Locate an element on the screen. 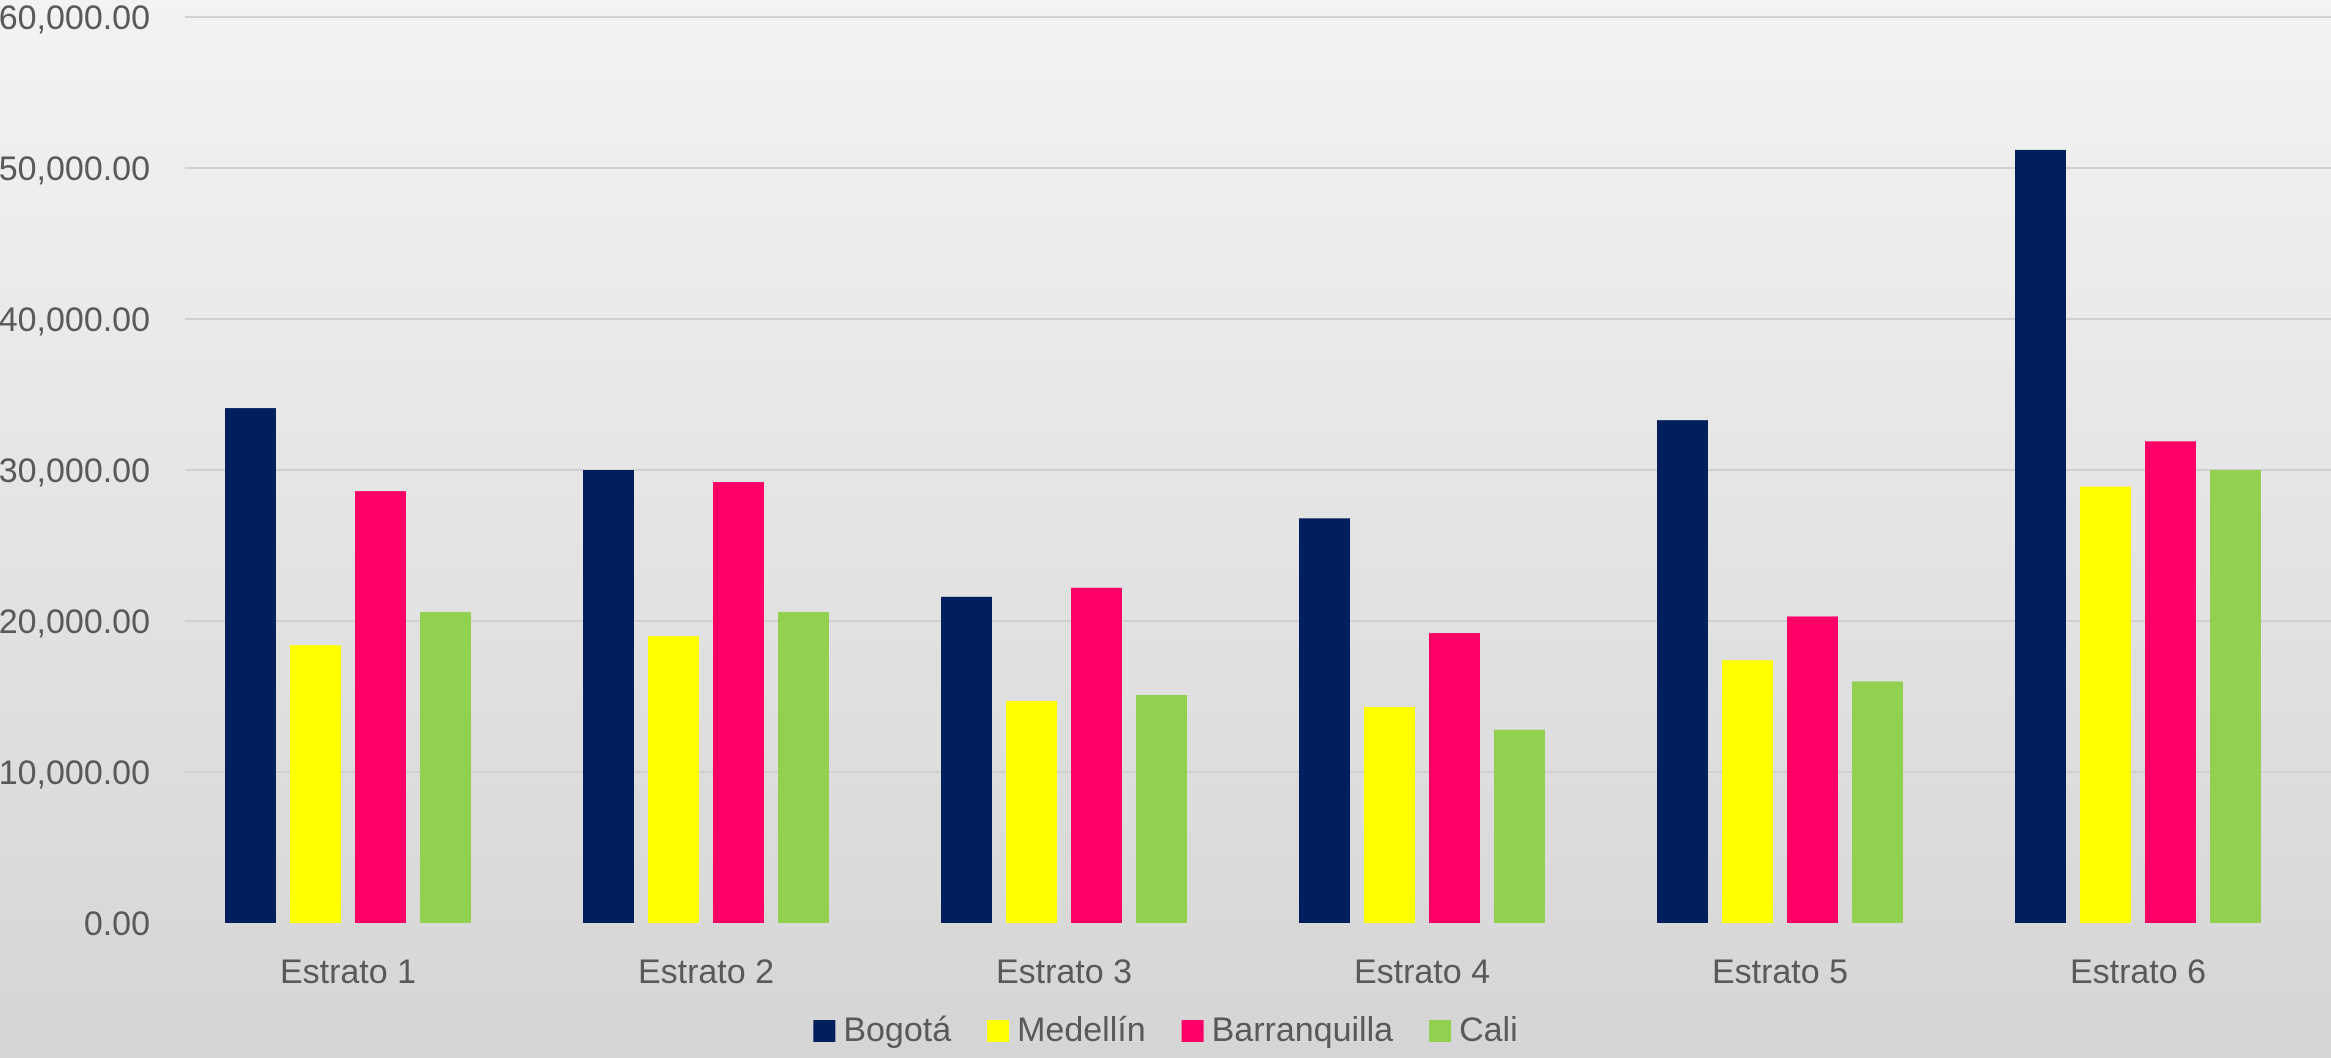 Image resolution: width=2331 pixels, height=1058 pixels. x-tick-label: Estrato 1 is located at coordinates (348, 972).